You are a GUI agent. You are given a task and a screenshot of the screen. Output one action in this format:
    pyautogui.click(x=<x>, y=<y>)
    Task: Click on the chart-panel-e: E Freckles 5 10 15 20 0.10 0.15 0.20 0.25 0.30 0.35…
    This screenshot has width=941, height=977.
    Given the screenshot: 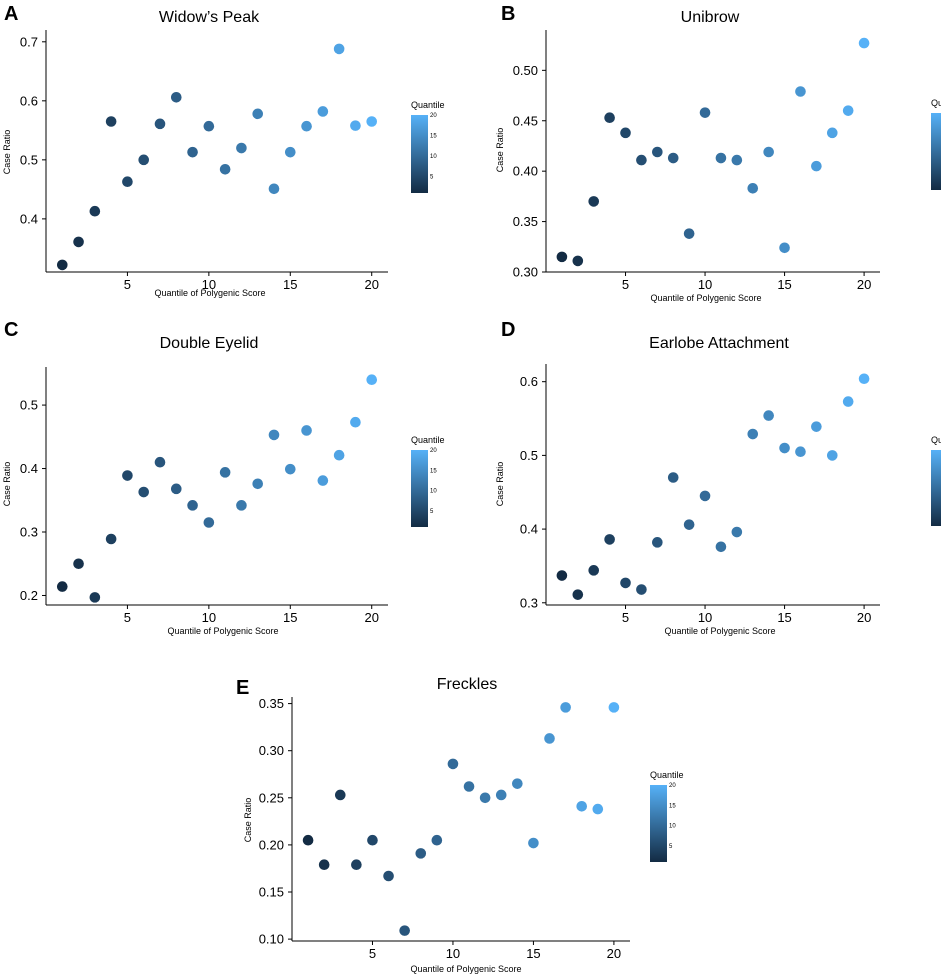 What is the action you would take?
    pyautogui.click(x=460, y=825)
    